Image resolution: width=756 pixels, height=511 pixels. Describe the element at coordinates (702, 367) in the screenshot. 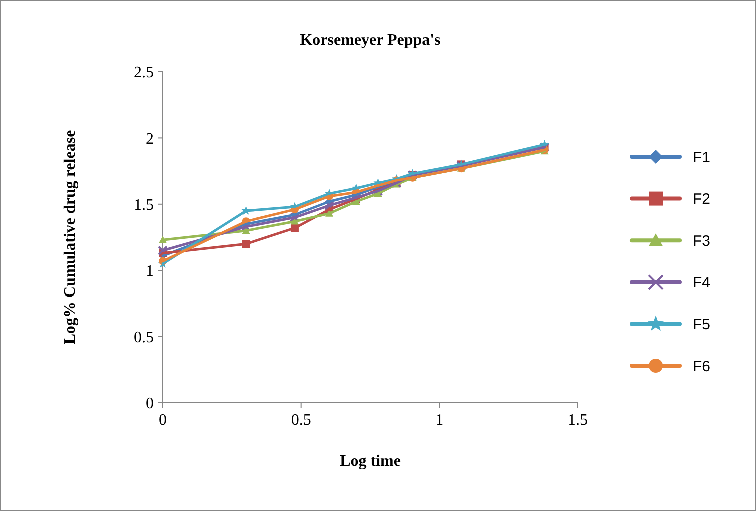

I see `legend-label: F6` at that location.